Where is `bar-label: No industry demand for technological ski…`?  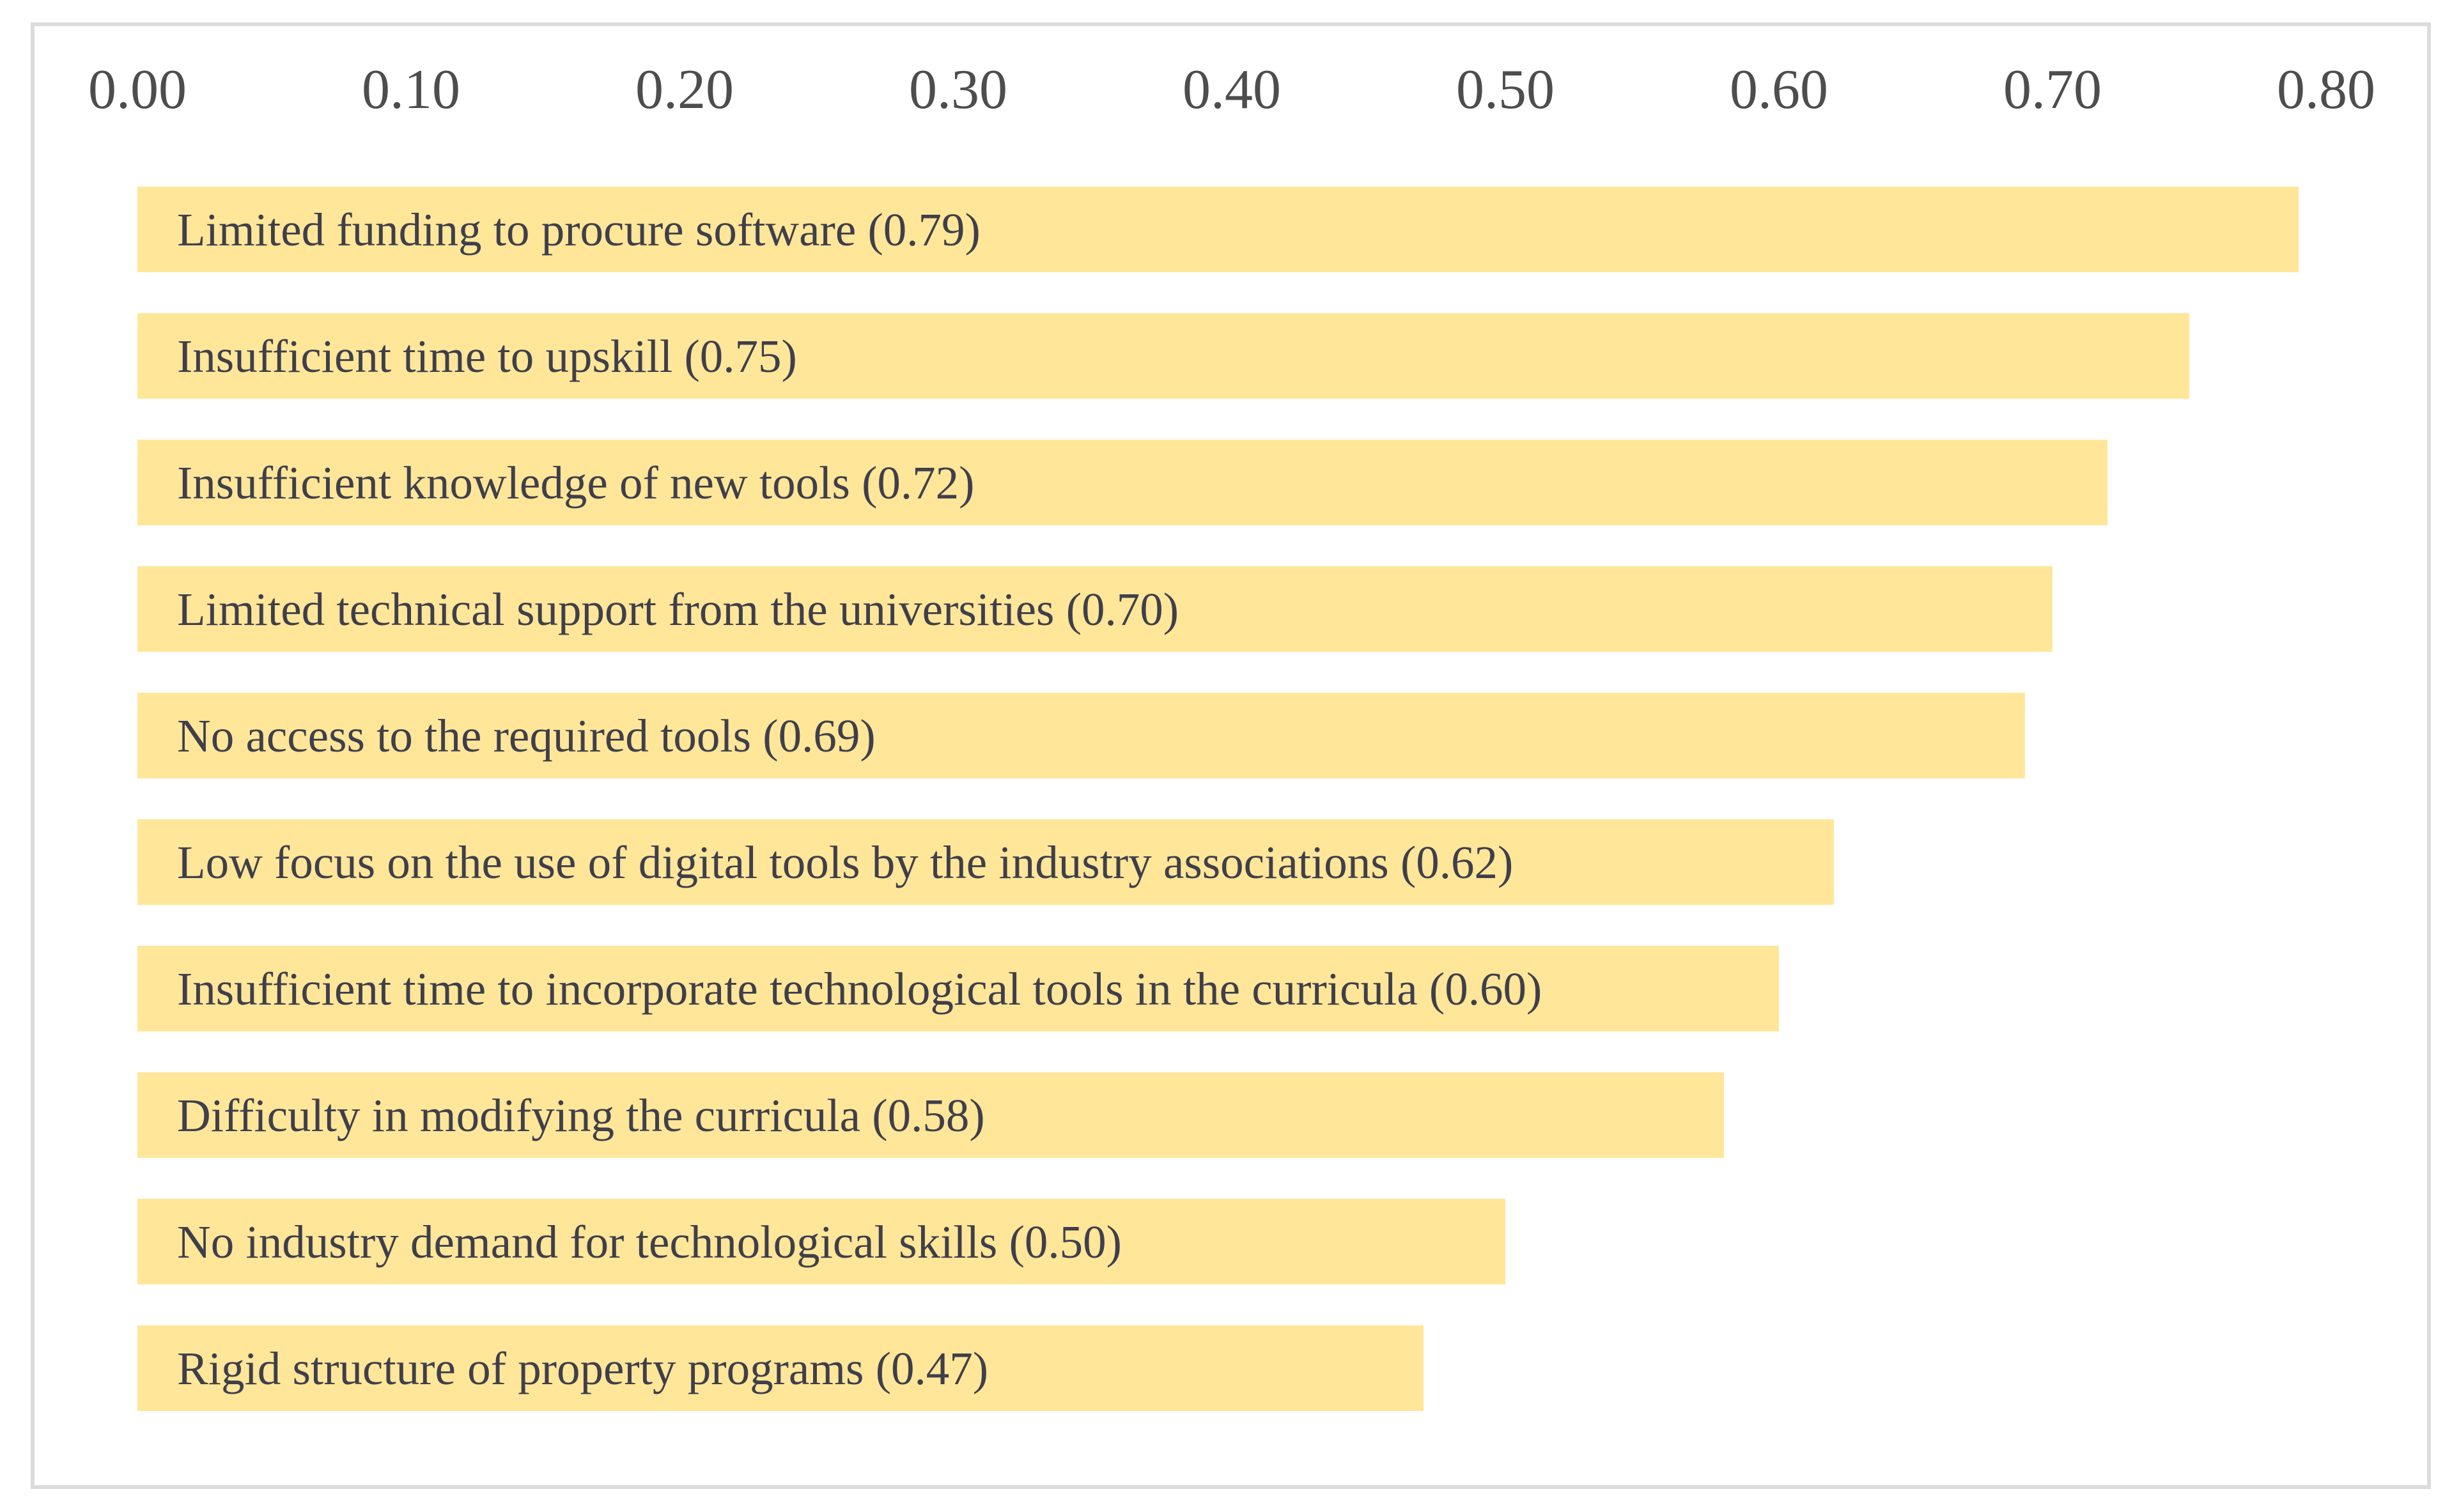
bar-label: No industry demand for technological ski… is located at coordinates (649, 1241).